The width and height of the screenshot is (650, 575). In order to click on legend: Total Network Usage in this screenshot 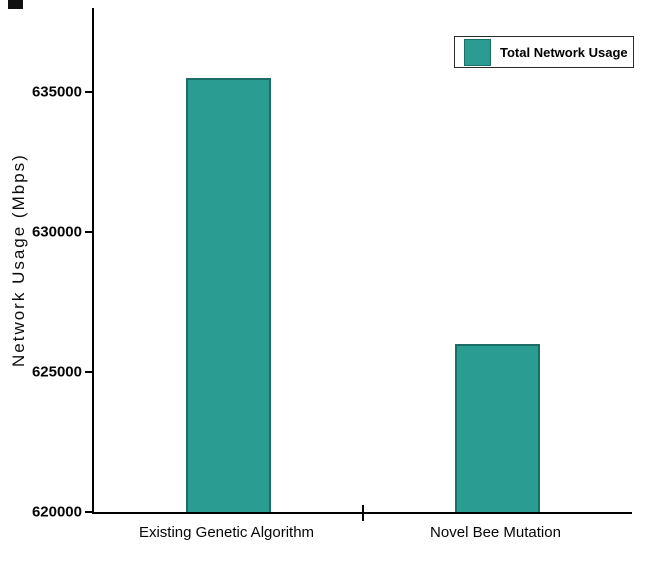, I will do `click(544, 52)`.